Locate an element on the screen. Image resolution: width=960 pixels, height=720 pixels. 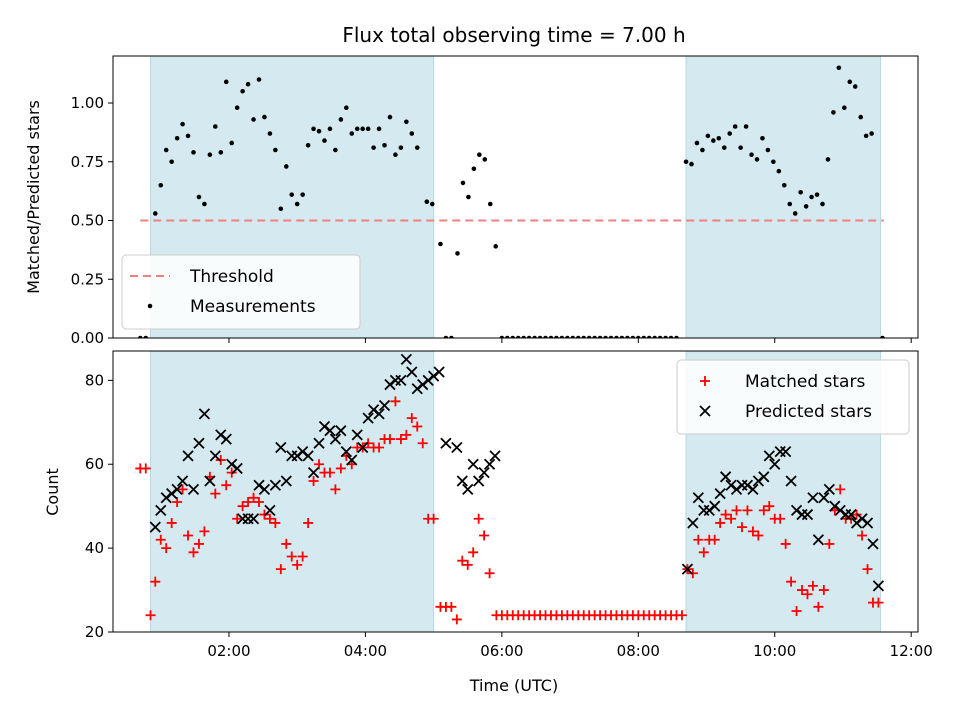
legend: Matched stars Predicted stars is located at coordinates (793, 397).